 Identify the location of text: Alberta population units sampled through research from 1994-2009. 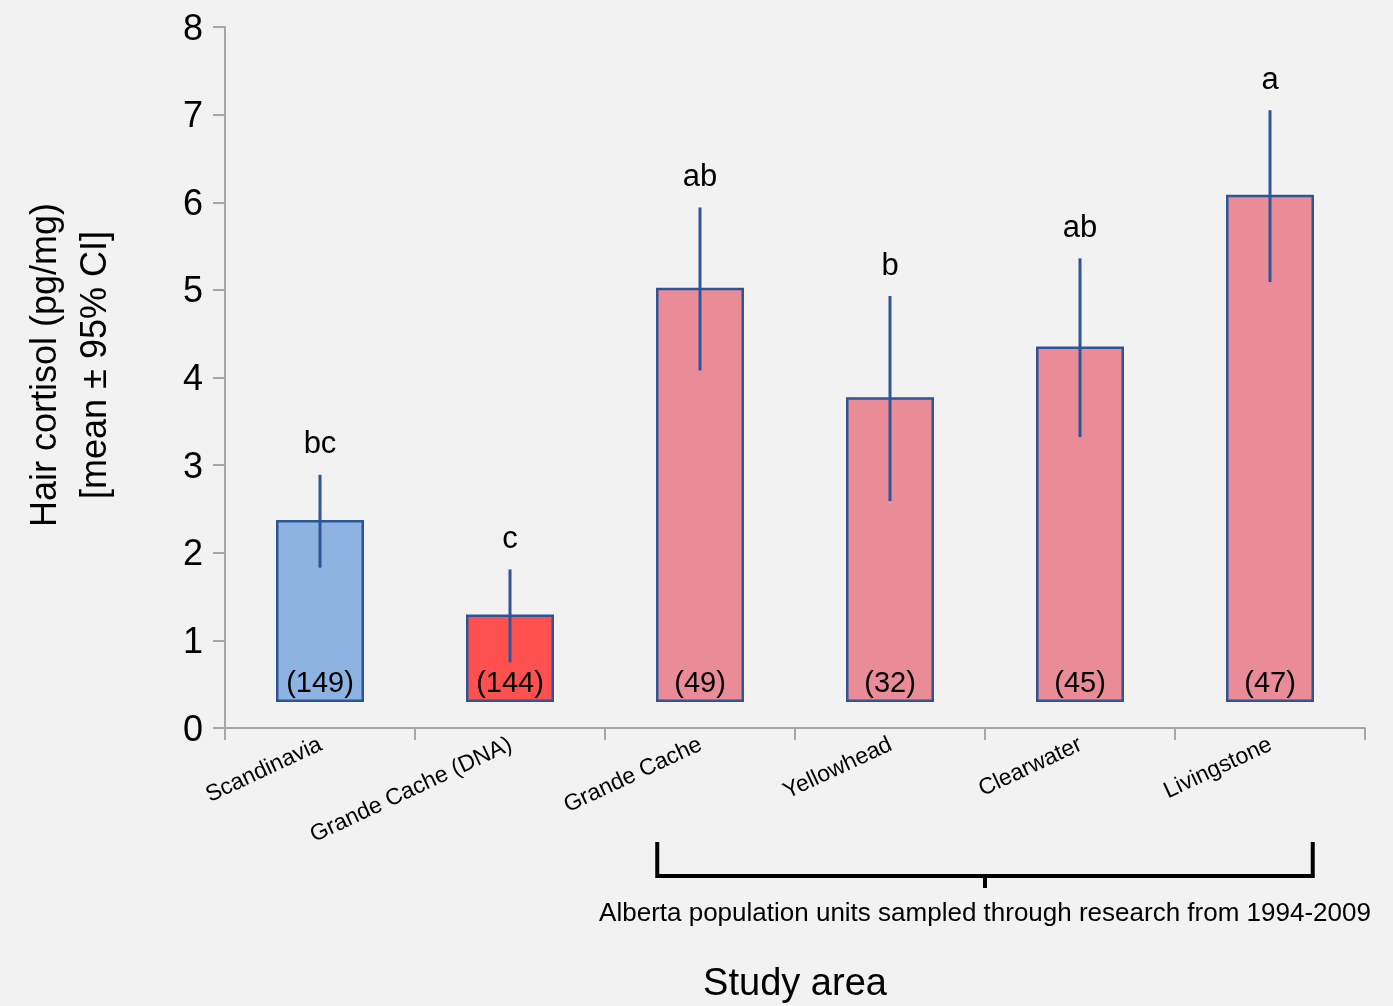
(985, 912).